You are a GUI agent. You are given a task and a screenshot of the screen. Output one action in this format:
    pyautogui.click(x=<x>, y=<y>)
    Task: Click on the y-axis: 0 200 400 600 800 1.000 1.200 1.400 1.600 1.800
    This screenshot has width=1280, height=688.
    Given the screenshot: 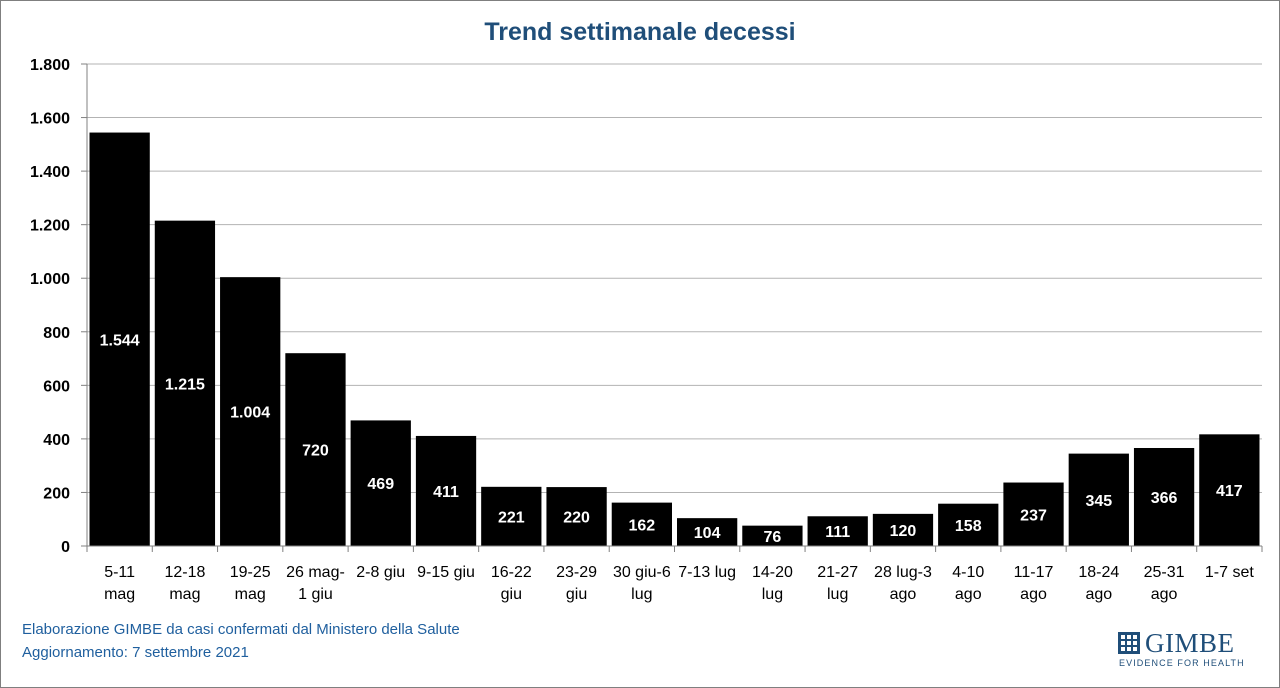 What is the action you would take?
    pyautogui.click(x=59, y=306)
    